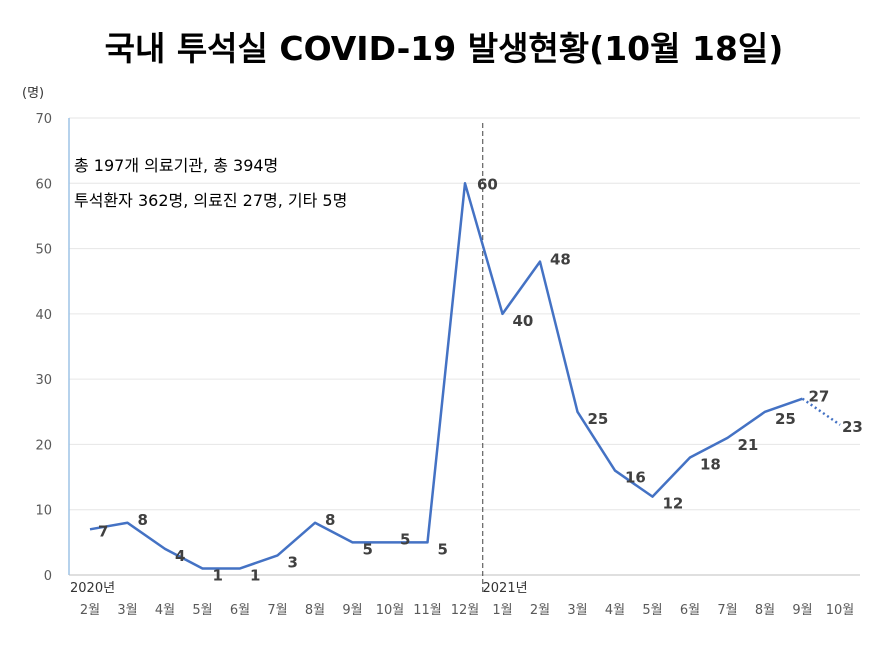  What do you see at coordinates (202, 610) in the screenshot?
I see `x-tick-label-3: 5월` at bounding box center [202, 610].